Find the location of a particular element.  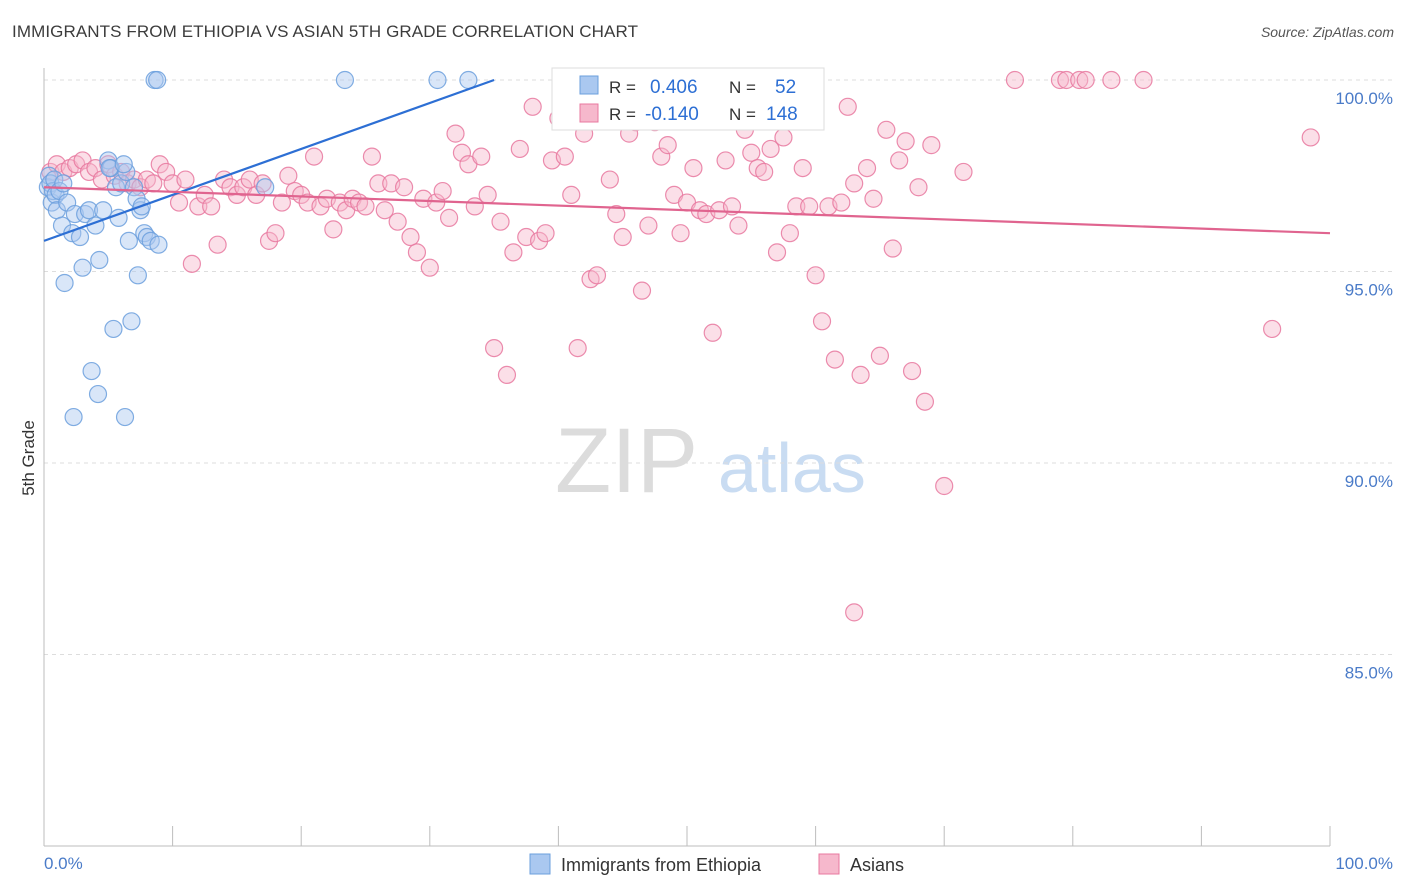

y-tick-label-1: 95.0% is located at coordinates (1369, 290).